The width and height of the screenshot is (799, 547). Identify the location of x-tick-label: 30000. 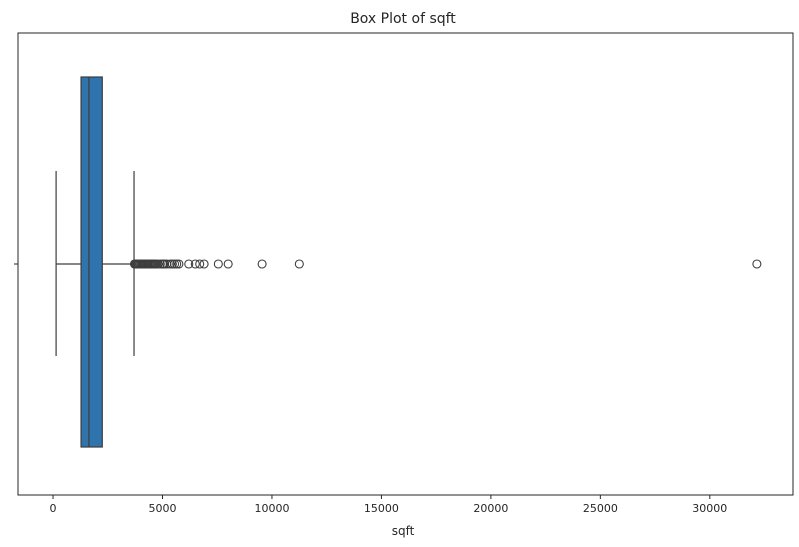
(709, 508).